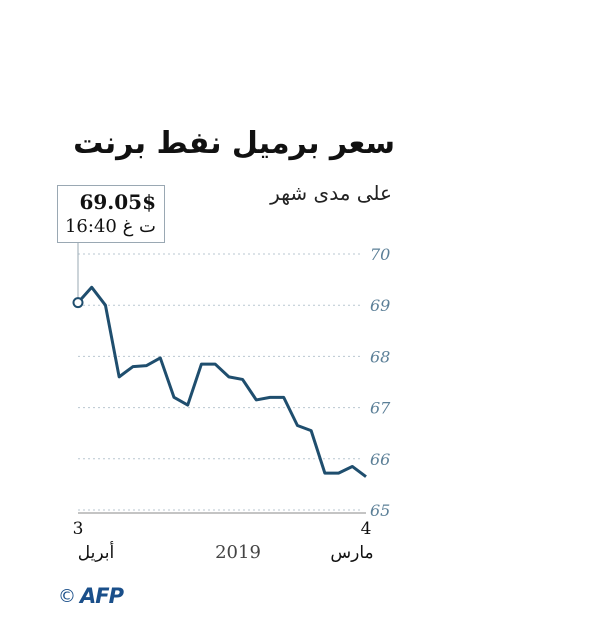 This screenshot has width=600, height=617. What do you see at coordinates (102, 596) in the screenshot?
I see `afp-logo: AFP` at bounding box center [102, 596].